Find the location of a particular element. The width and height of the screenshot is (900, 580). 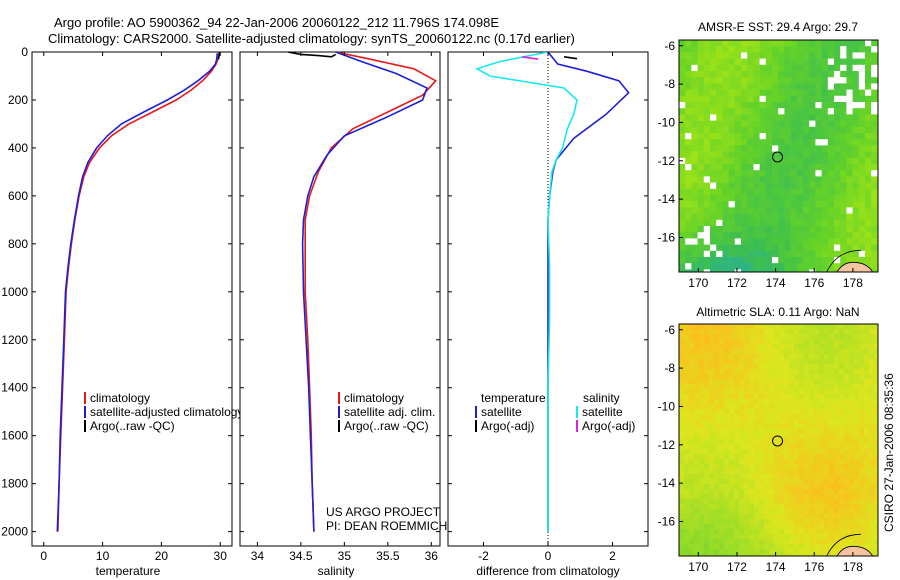

legend-satellite-label: satellite adj. clim. is located at coordinates (389, 412).